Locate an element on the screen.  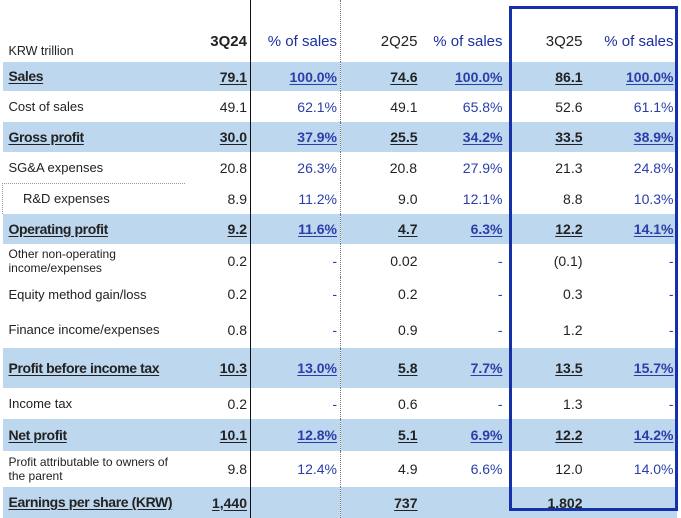
value-3q24: 79.1 is located at coordinates (217, 76).